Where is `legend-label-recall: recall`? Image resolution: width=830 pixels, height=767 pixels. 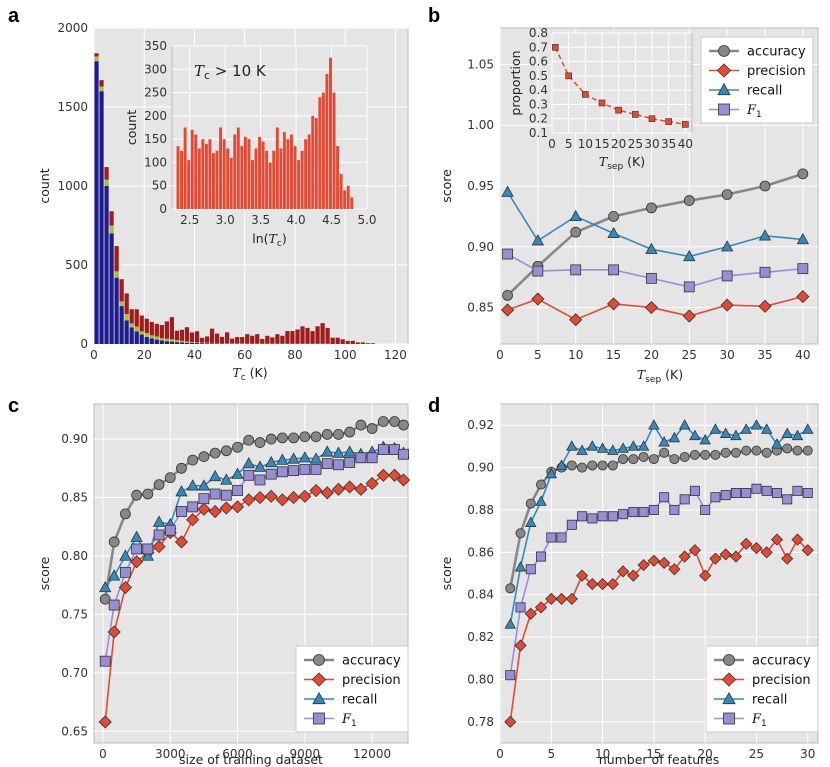 legend-label-recall: recall is located at coordinates (769, 700).